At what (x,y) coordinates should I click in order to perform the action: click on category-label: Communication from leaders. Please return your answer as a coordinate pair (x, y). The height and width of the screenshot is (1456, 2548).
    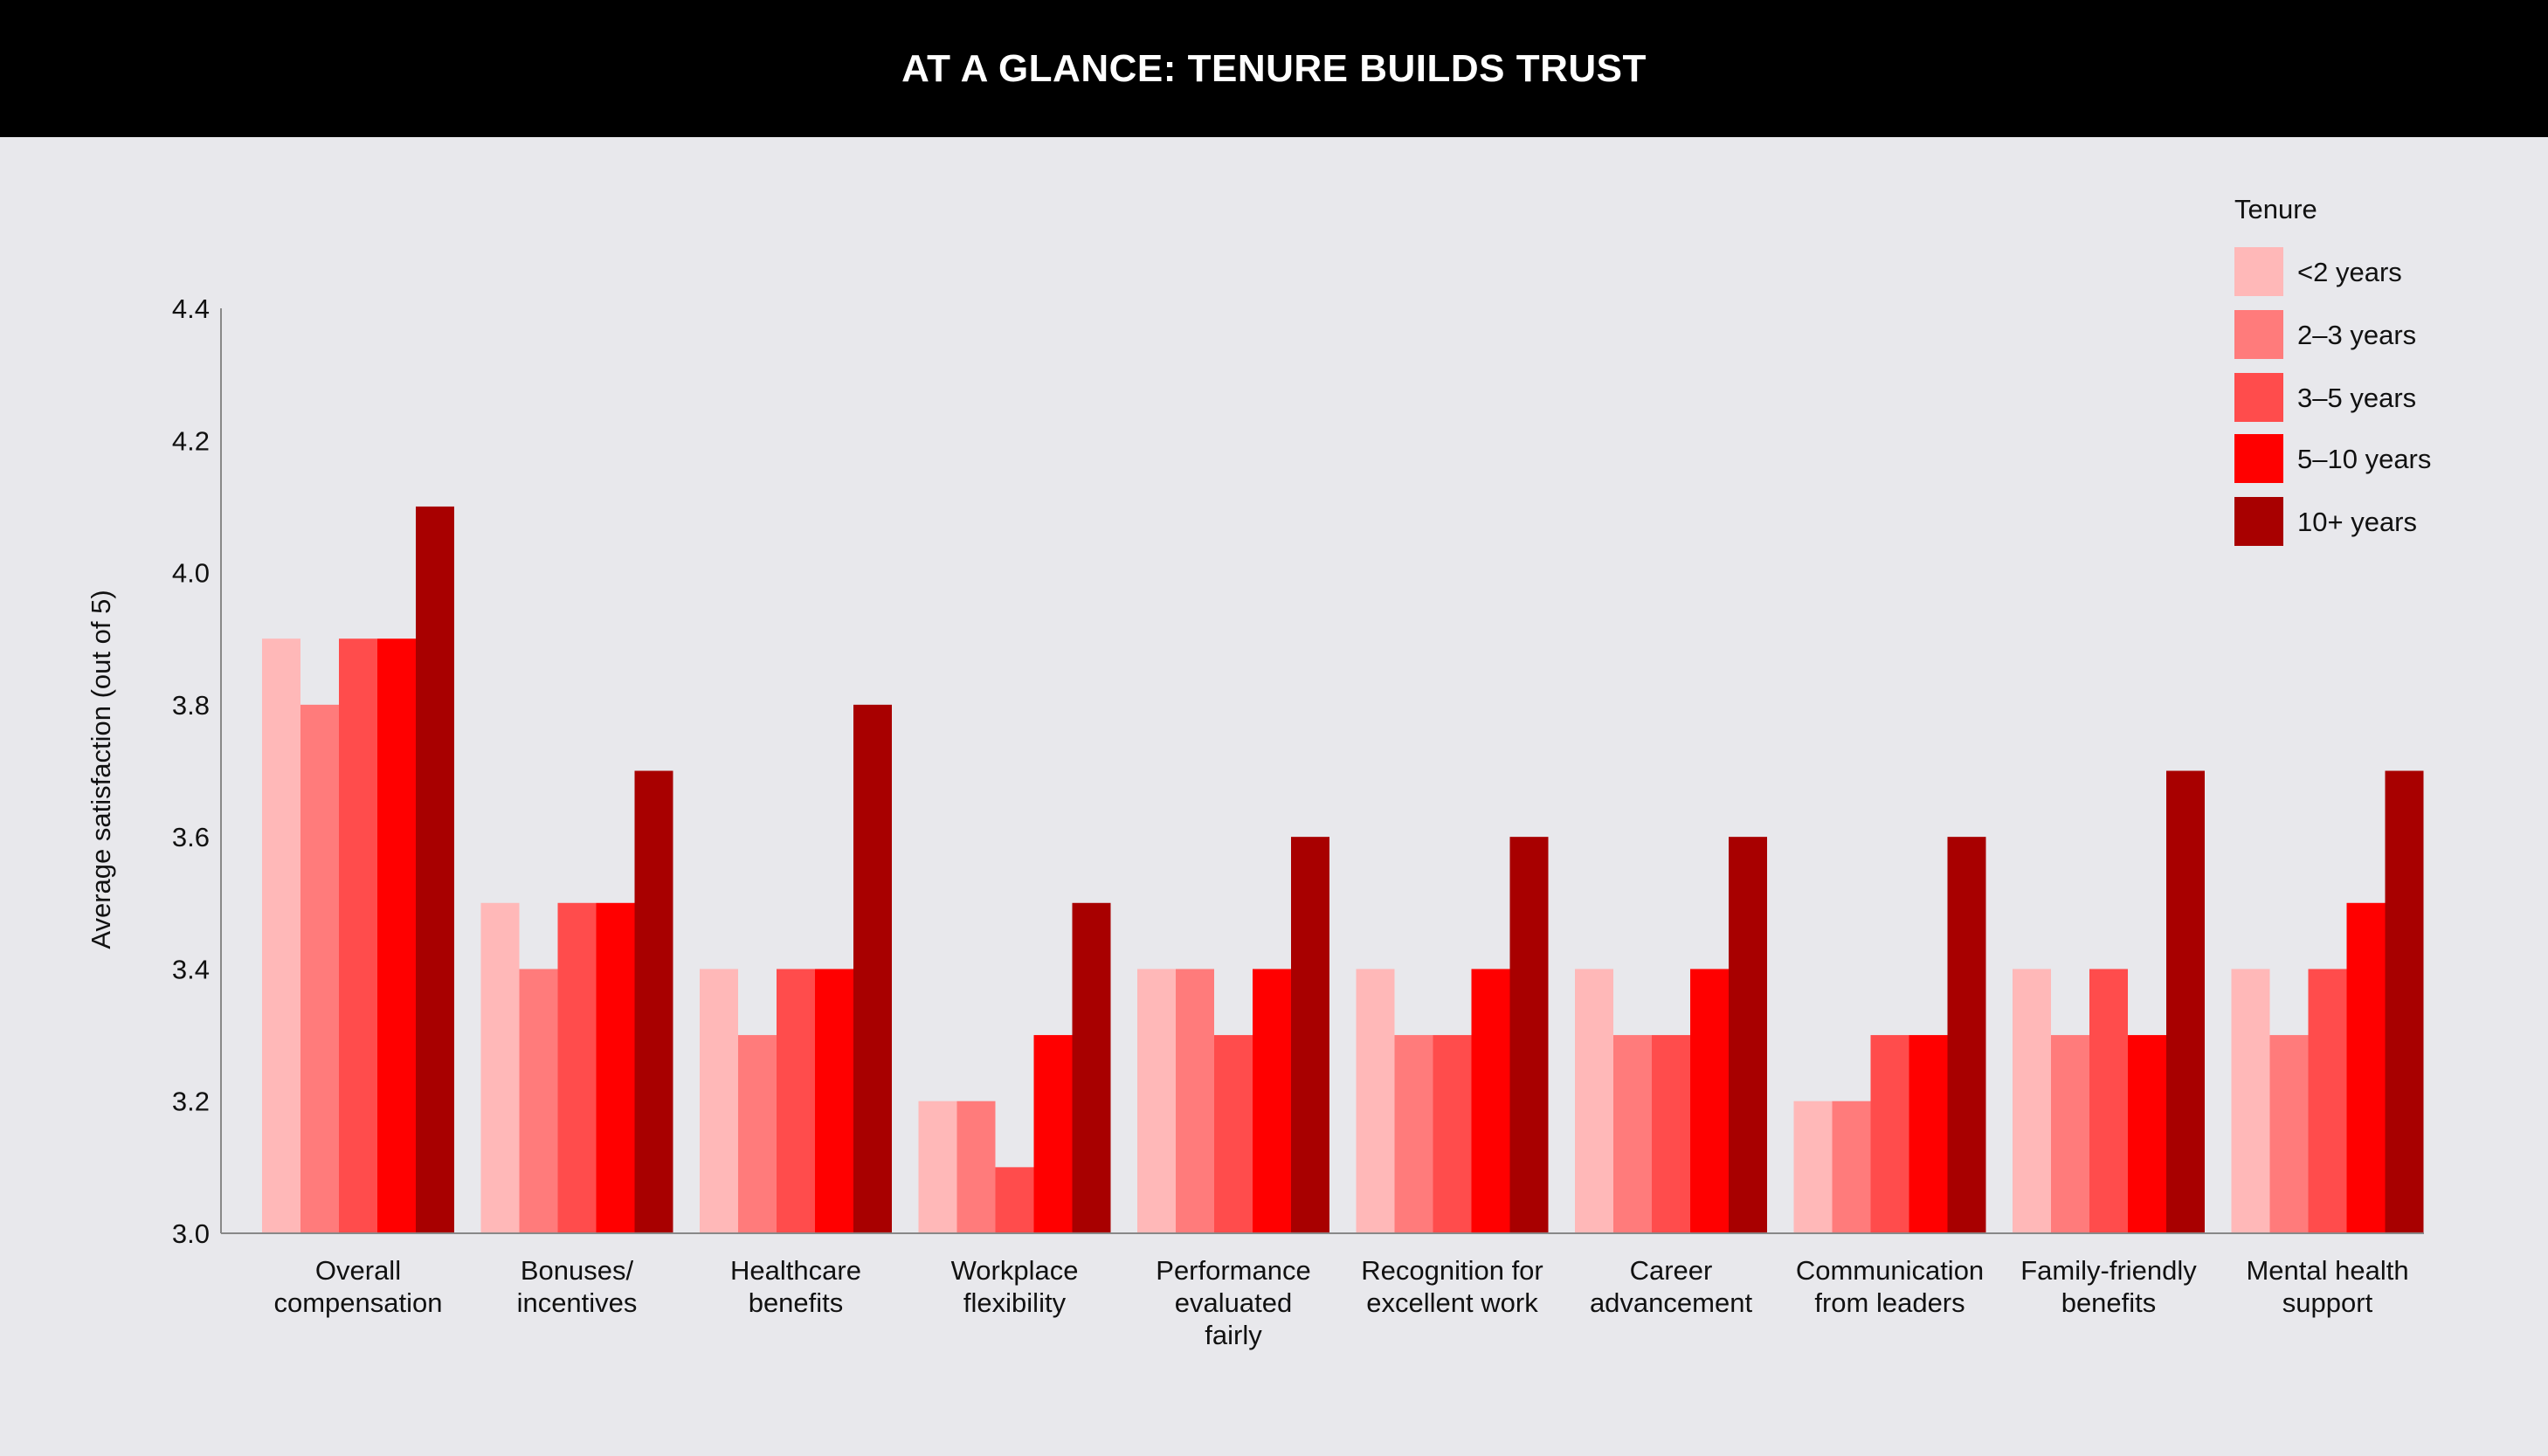
    Looking at the image, I should click on (1890, 1286).